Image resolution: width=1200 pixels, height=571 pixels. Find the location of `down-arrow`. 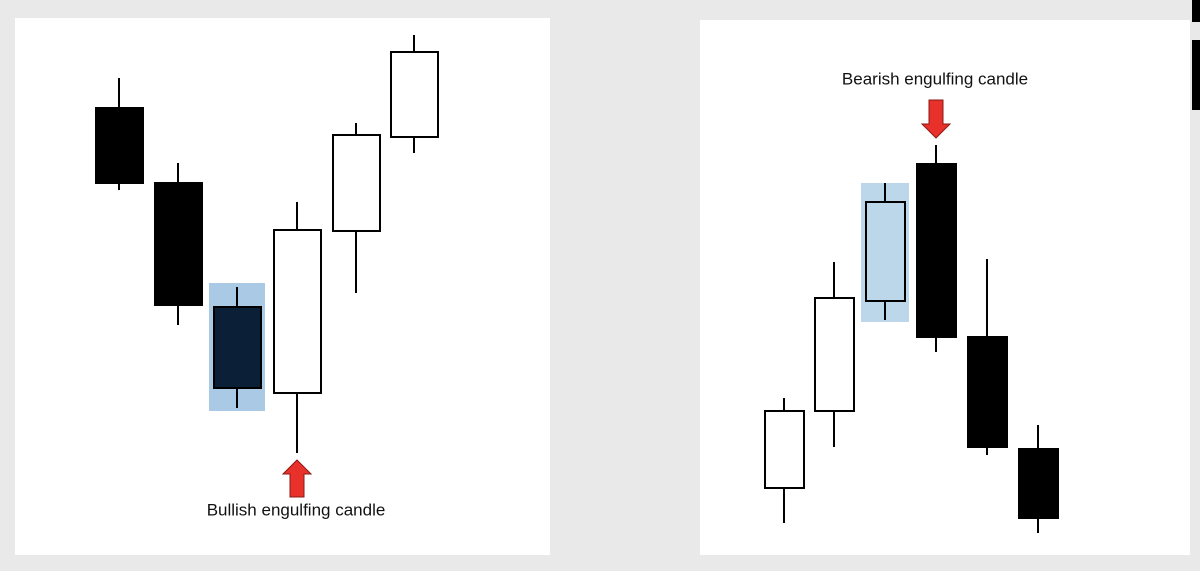

down-arrow is located at coordinates (936, 119).